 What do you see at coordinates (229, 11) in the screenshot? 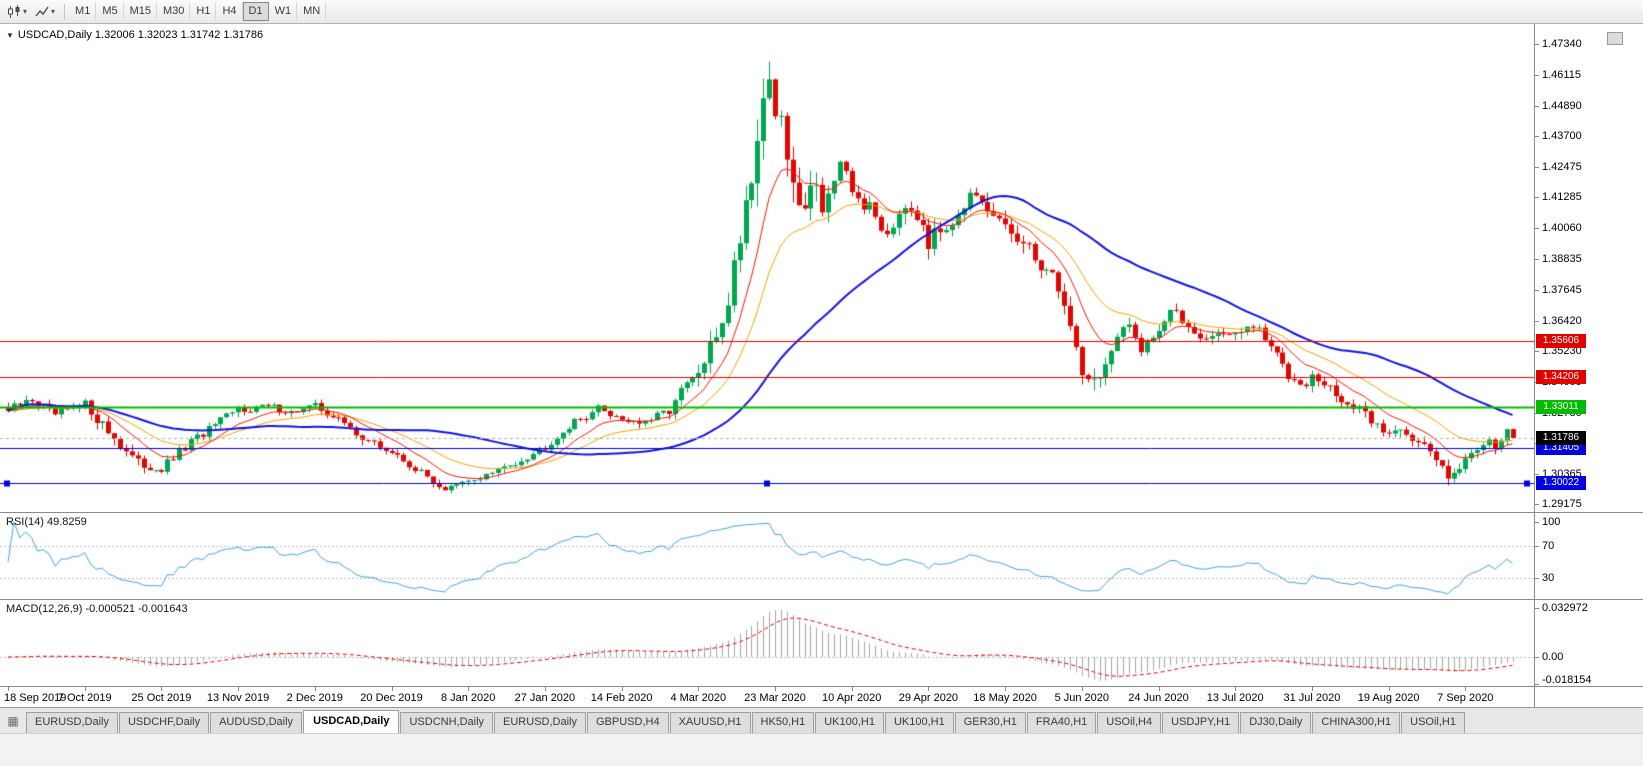
I see `timeframe-button-h4: H4` at bounding box center [229, 11].